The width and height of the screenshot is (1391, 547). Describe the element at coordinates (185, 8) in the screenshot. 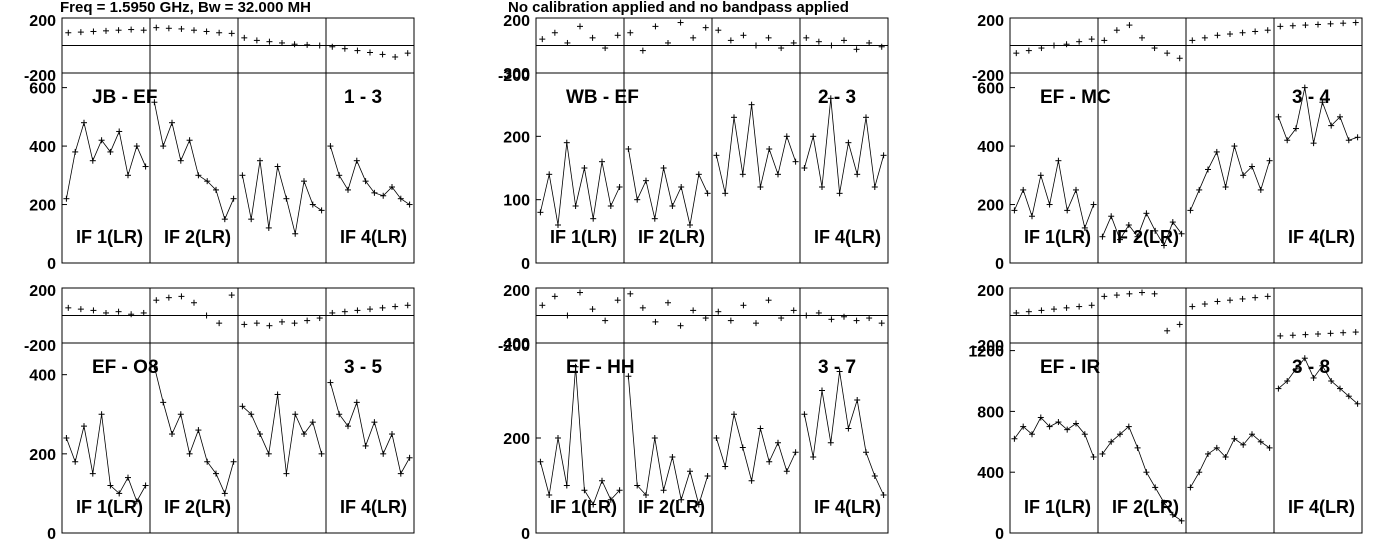

I see `freq-title: Freq = 1.5950 GHz, Bw = 32.000 MH` at that location.